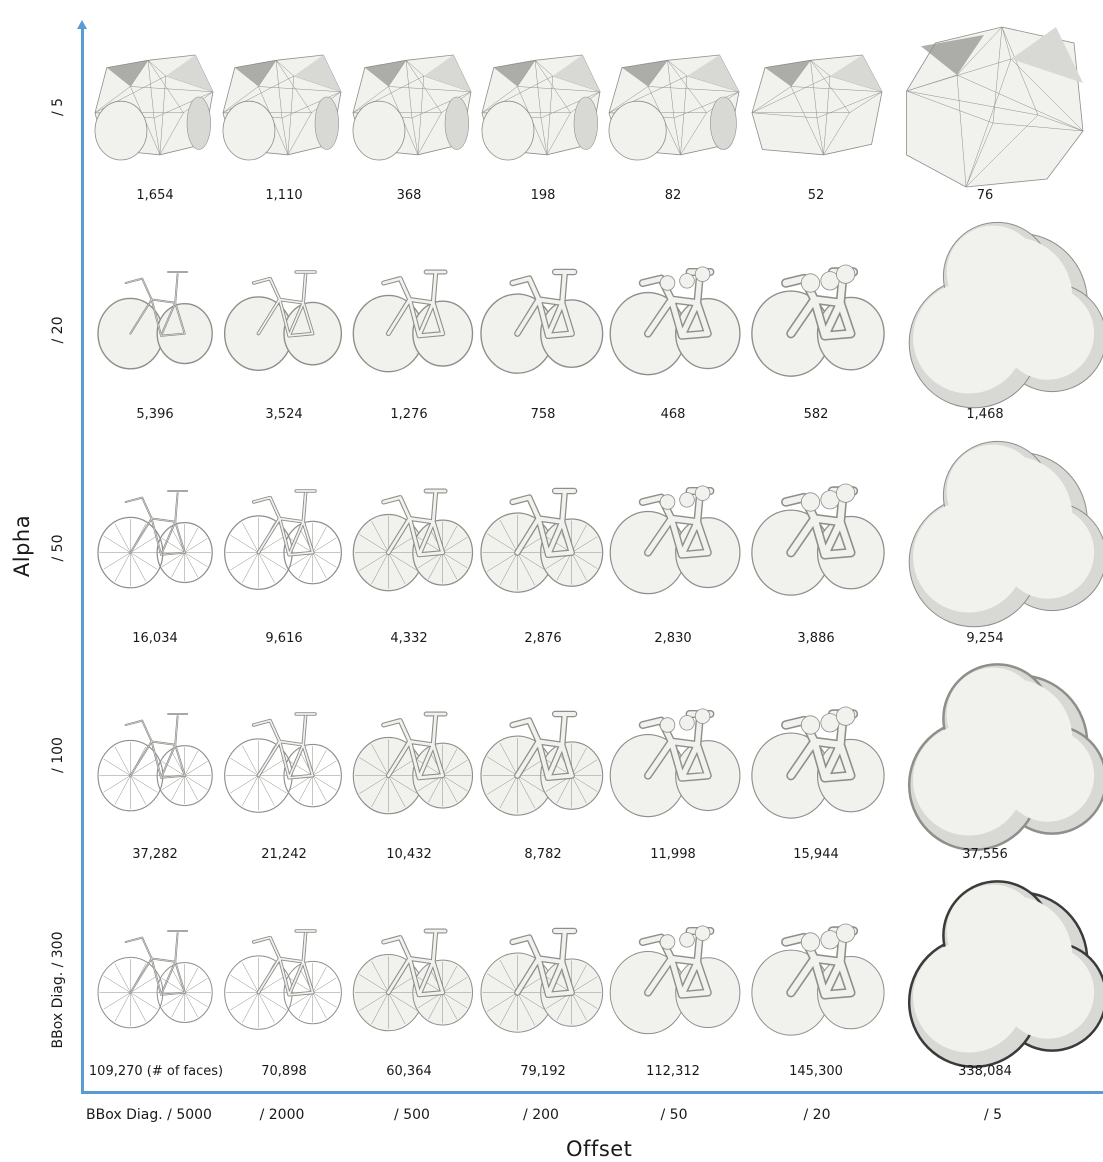  What do you see at coordinates (599, 1149) in the screenshot?
I see `x-axis-title: Offset` at bounding box center [599, 1149].